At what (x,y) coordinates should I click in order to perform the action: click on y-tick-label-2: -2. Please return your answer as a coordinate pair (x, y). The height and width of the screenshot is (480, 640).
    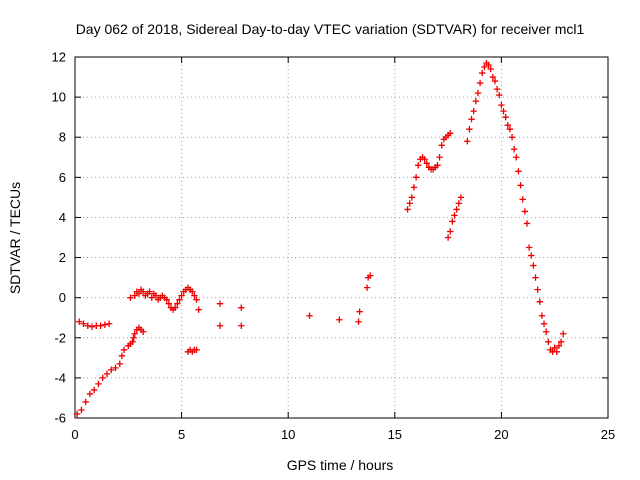
    Looking at the image, I should click on (60, 337).